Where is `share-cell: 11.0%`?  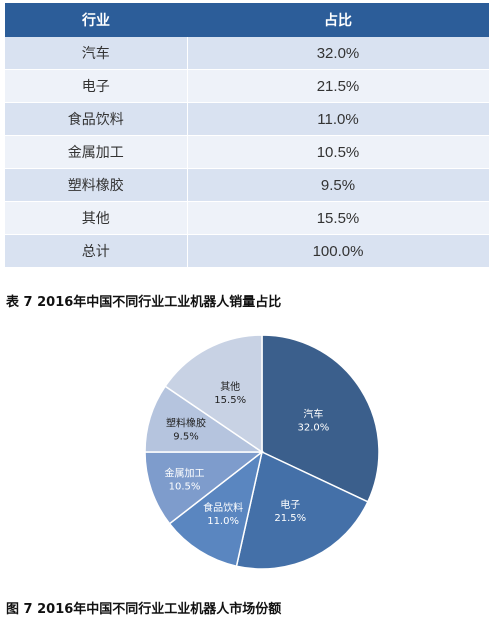
share-cell: 11.0% is located at coordinates (338, 119).